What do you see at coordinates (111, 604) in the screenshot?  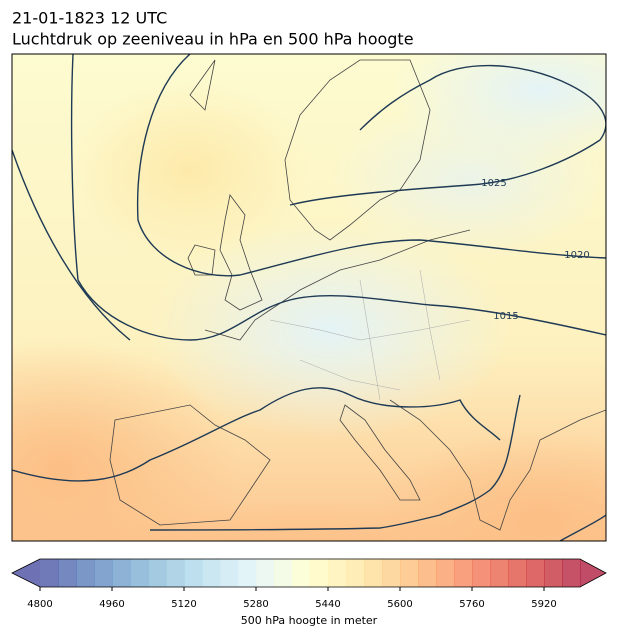 I see `colorbar-tick-label: 4960` at bounding box center [111, 604].